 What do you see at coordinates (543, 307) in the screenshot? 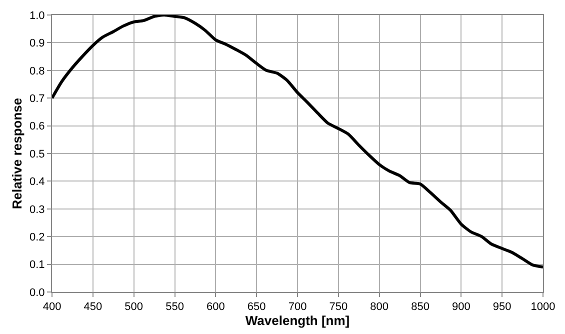
I see `x-tick-label: 1000` at bounding box center [543, 307].